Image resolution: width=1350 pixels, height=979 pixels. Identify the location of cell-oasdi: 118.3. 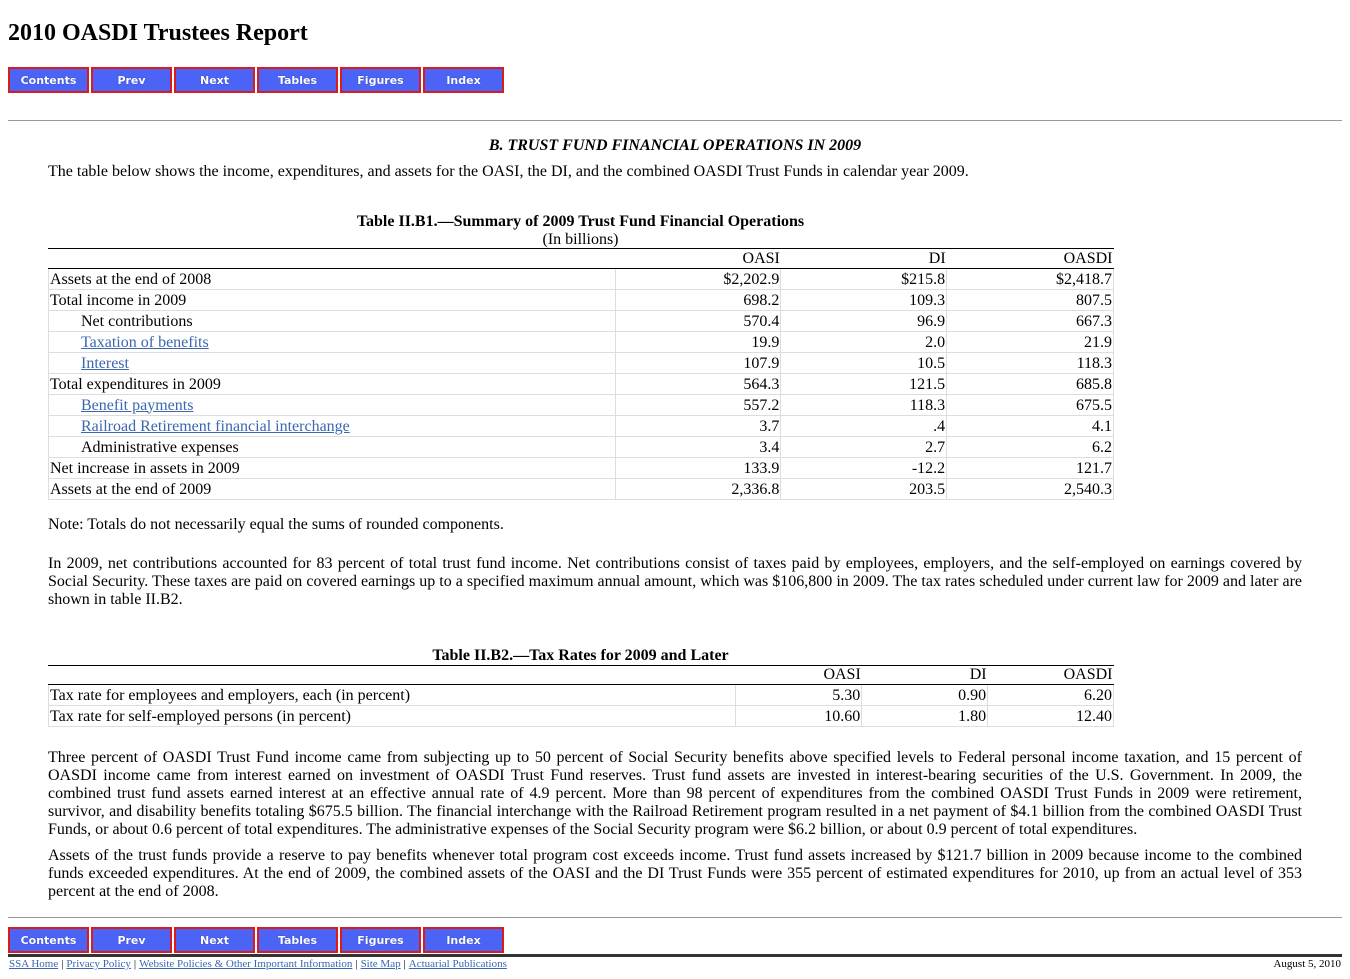
(1030, 363).